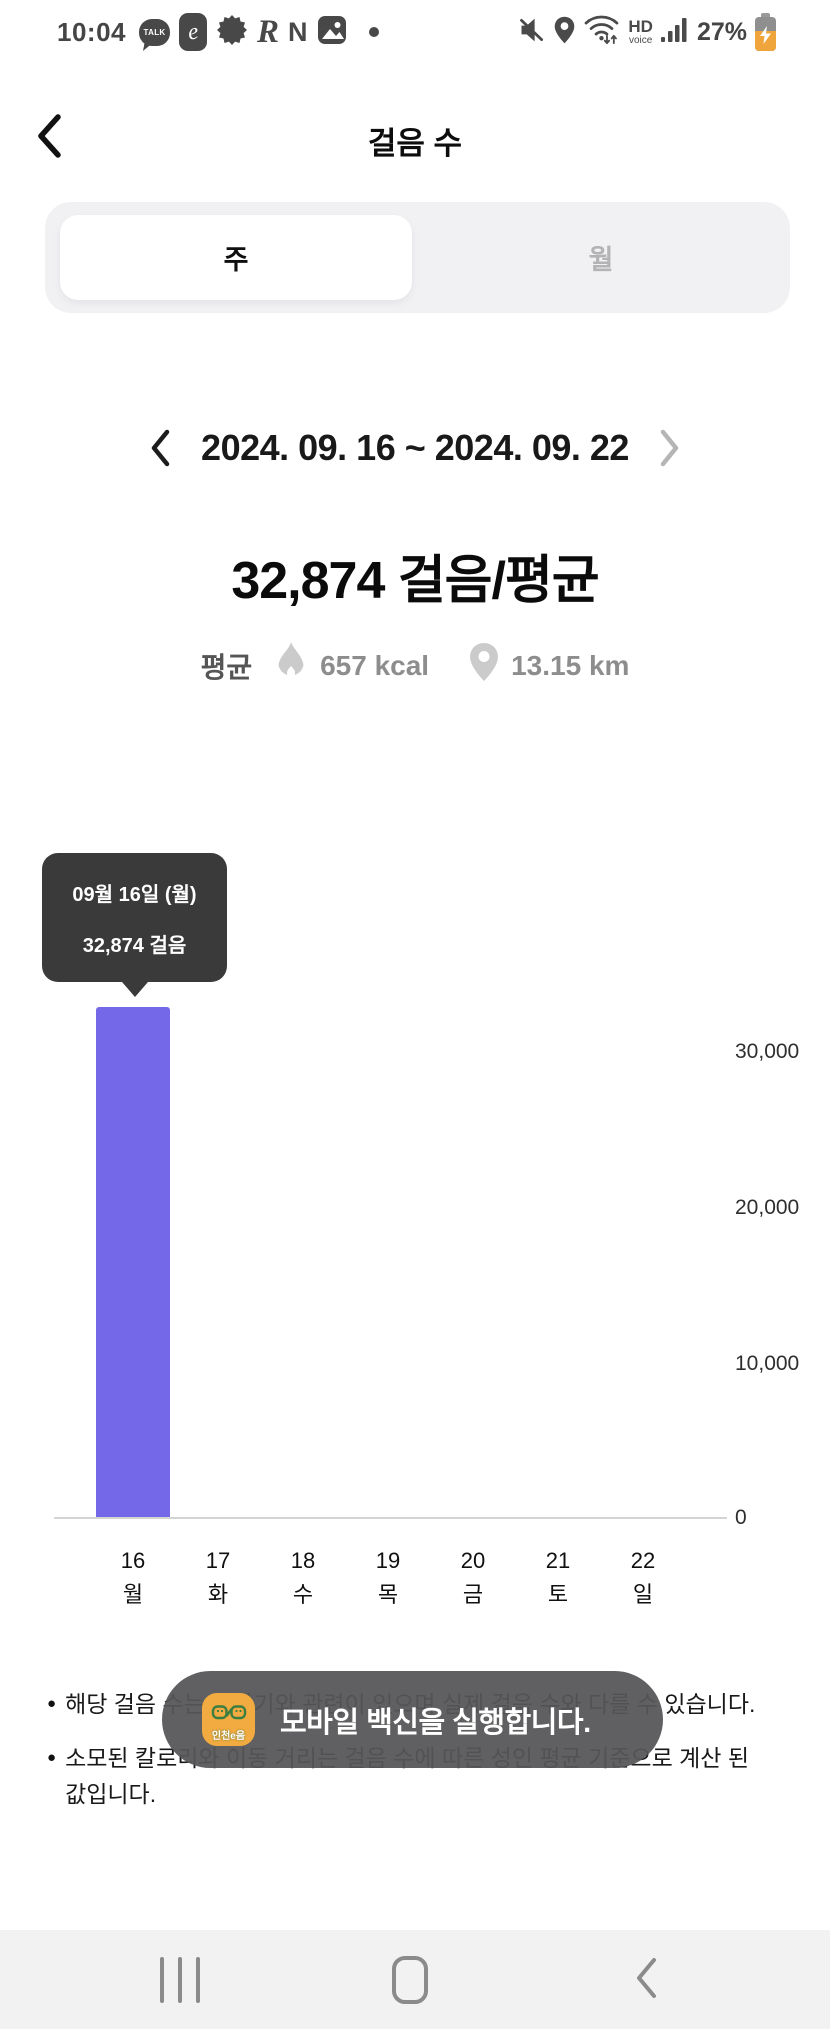  I want to click on wifi-icon, so click(601, 32).